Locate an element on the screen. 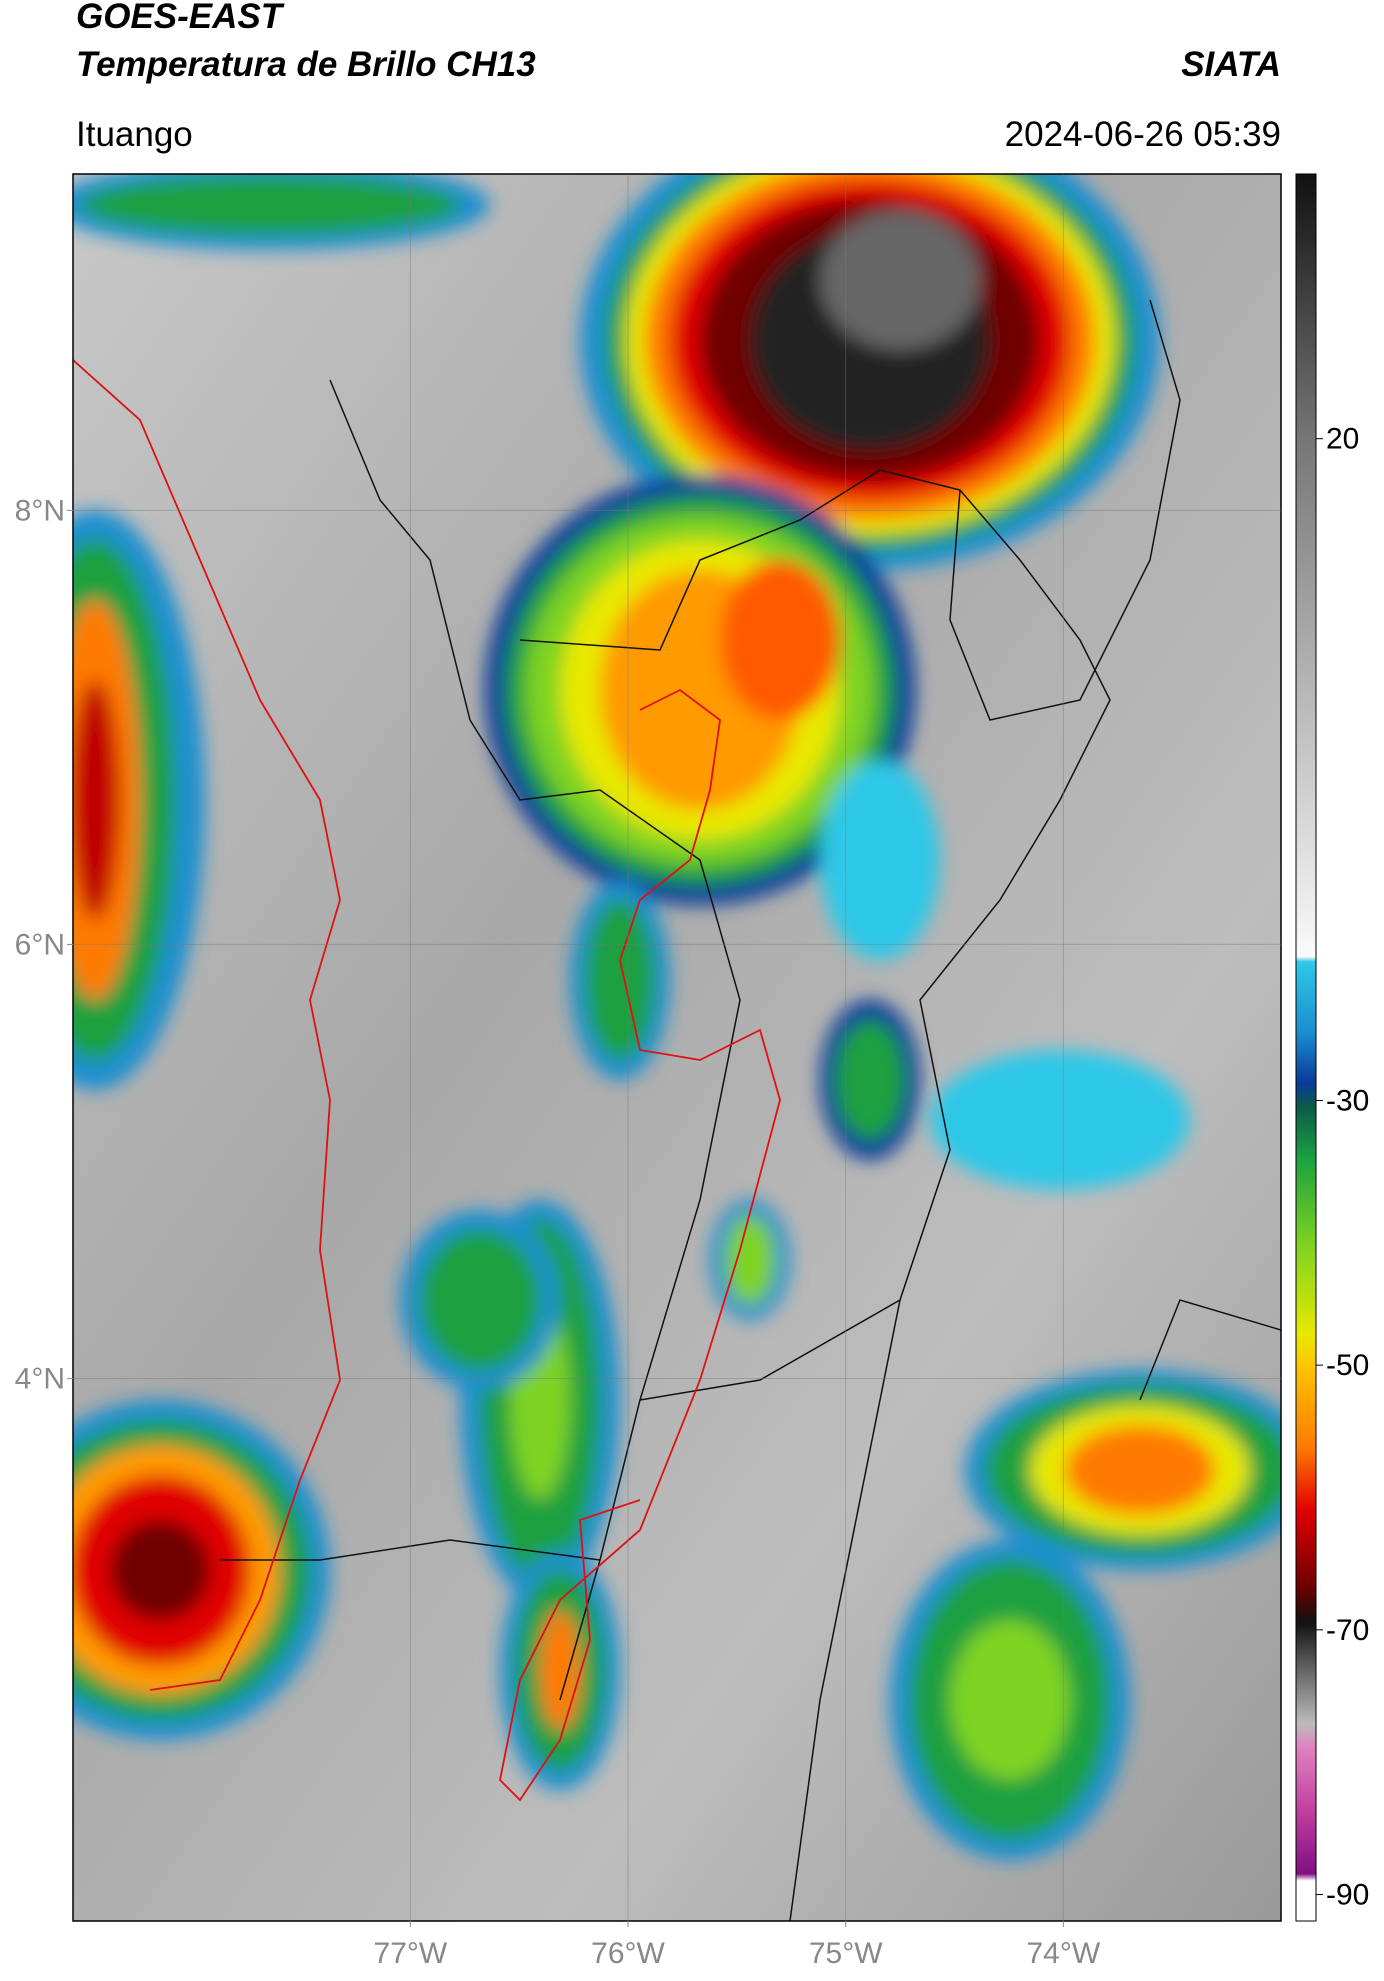 Image resolution: width=1384 pixels, height=1981 pixels. x-tick-label: 75°W is located at coordinates (846, 1953).